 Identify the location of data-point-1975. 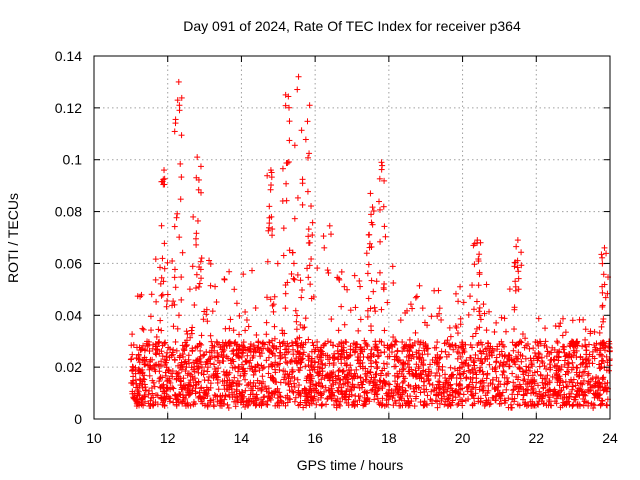
(326, 375).